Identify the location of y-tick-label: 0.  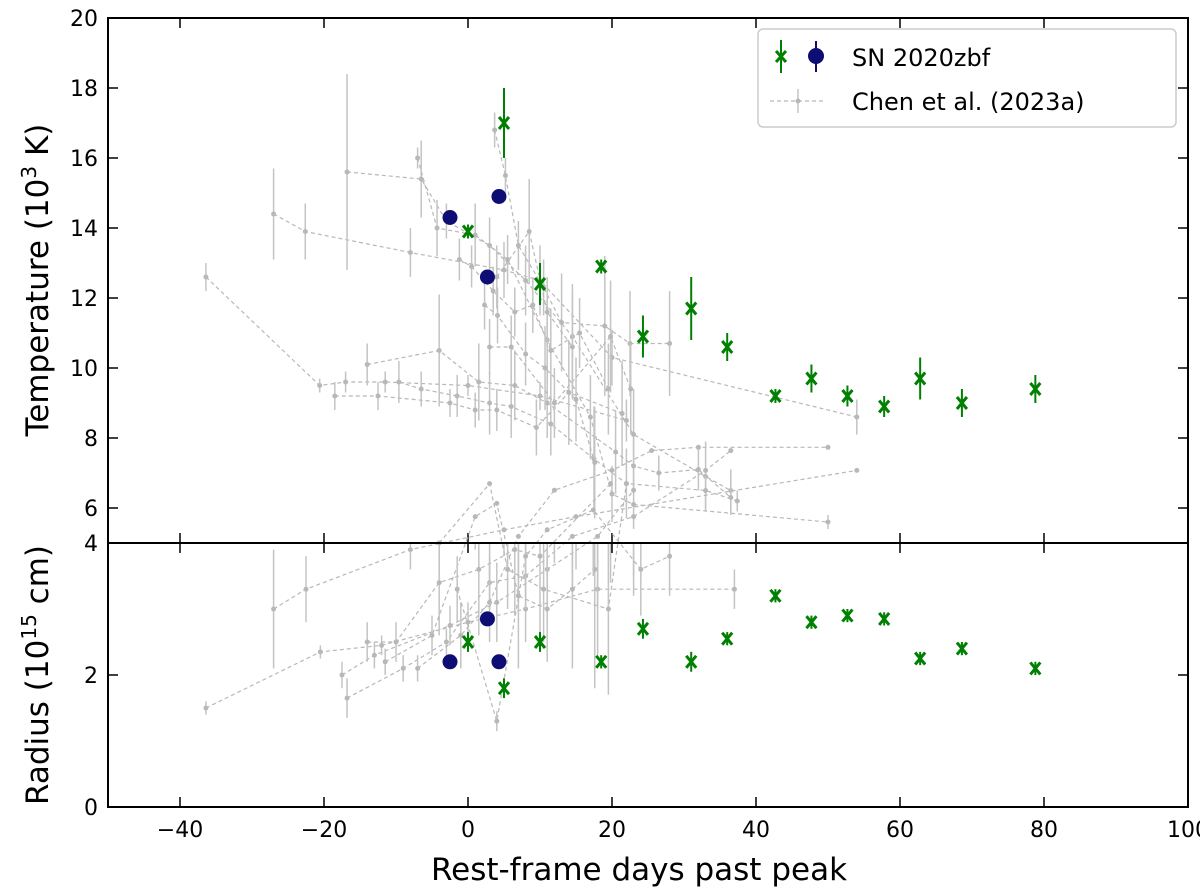
(91, 808).